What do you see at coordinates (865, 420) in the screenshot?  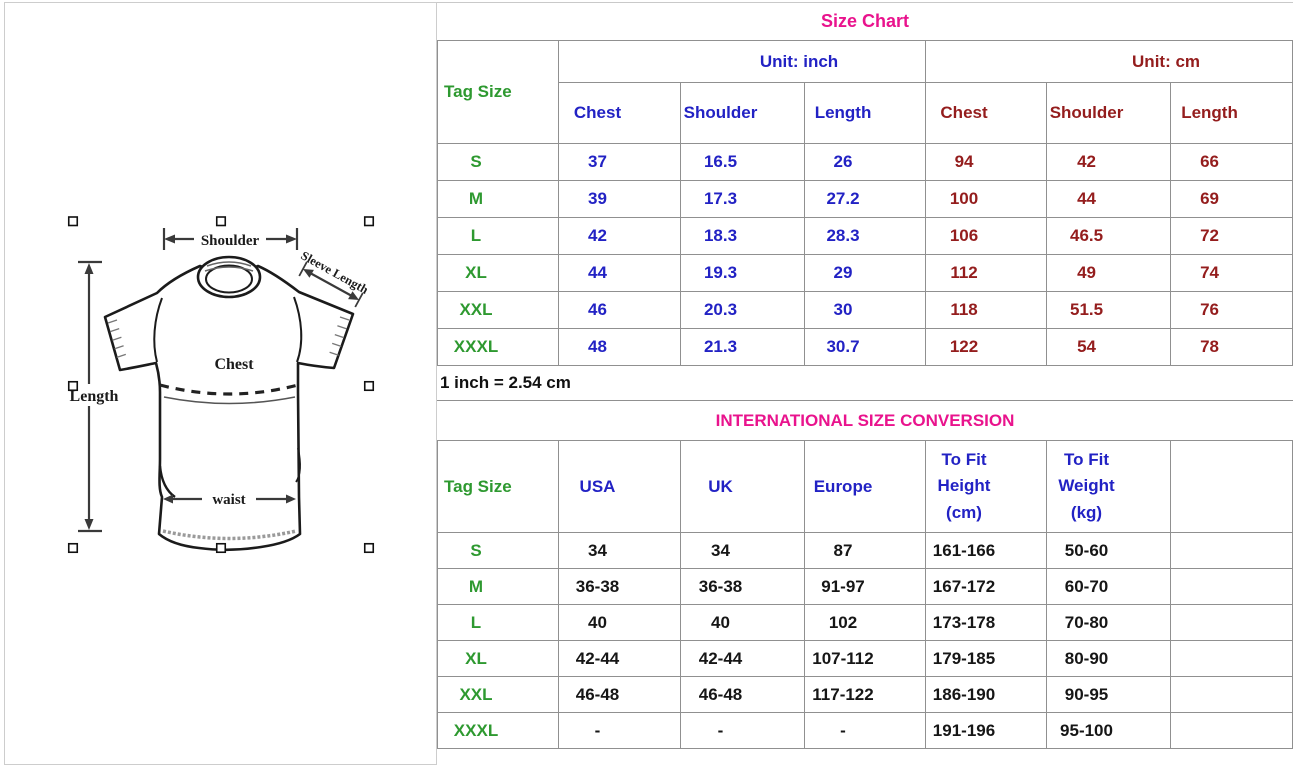 I see `conversion-title: INTERNATIONAL SIZE CONVERSION` at bounding box center [865, 420].